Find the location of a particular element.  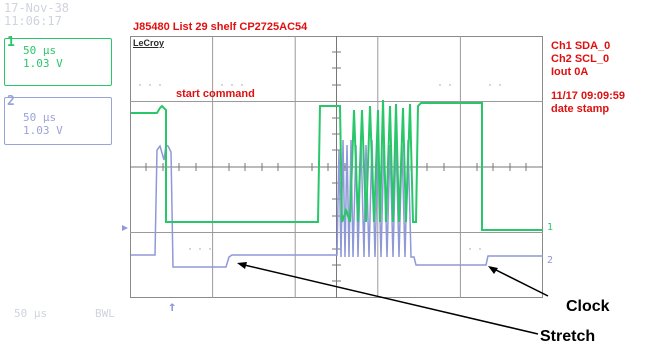

bottom-timebase: 50 µs is located at coordinates (31, 313).